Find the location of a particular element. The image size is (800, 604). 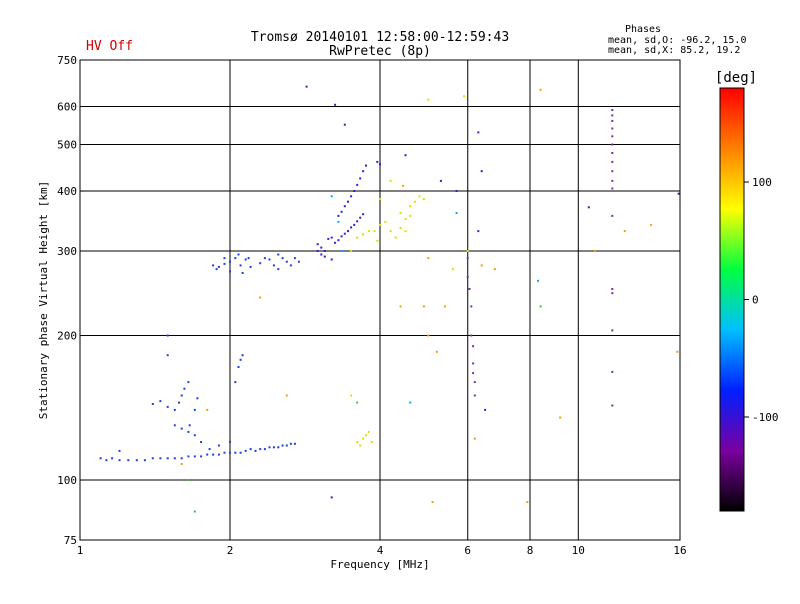

y-tick-label: 300 is located at coordinates (67, 251).